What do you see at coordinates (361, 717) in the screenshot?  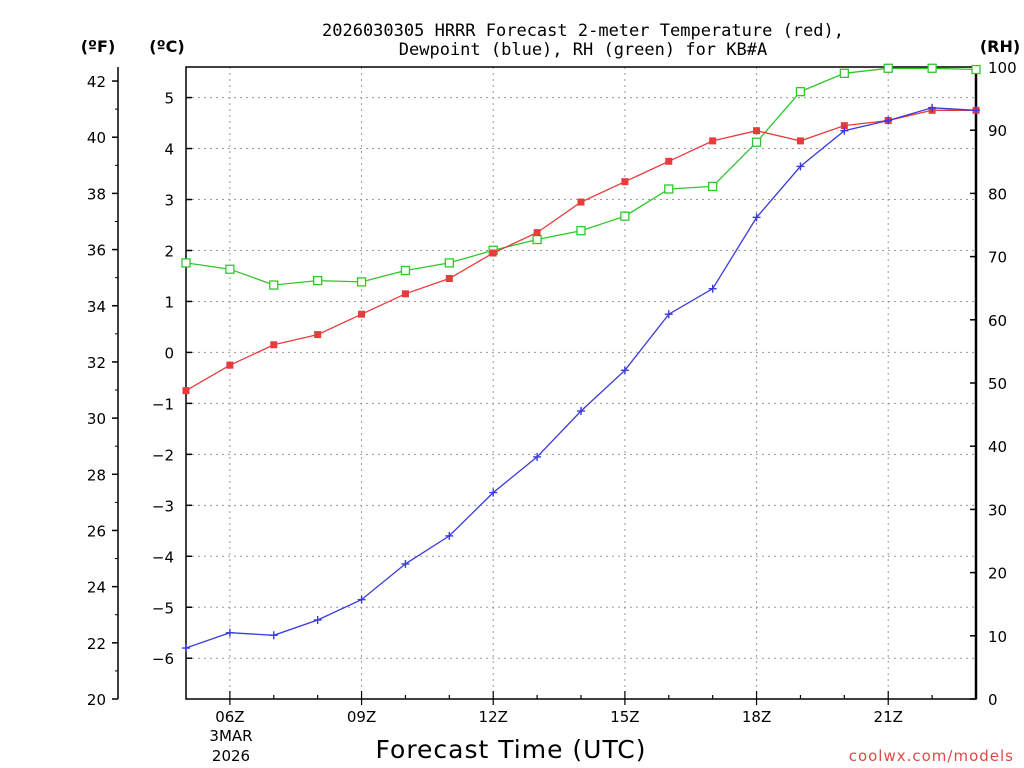 I see `x-tick-label-09Z: 09Z` at bounding box center [361, 717].